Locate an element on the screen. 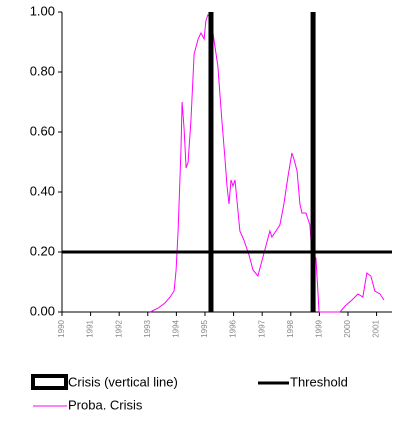 This screenshot has height=424, width=403. y-tick-label: 0.40 is located at coordinates (42, 190).